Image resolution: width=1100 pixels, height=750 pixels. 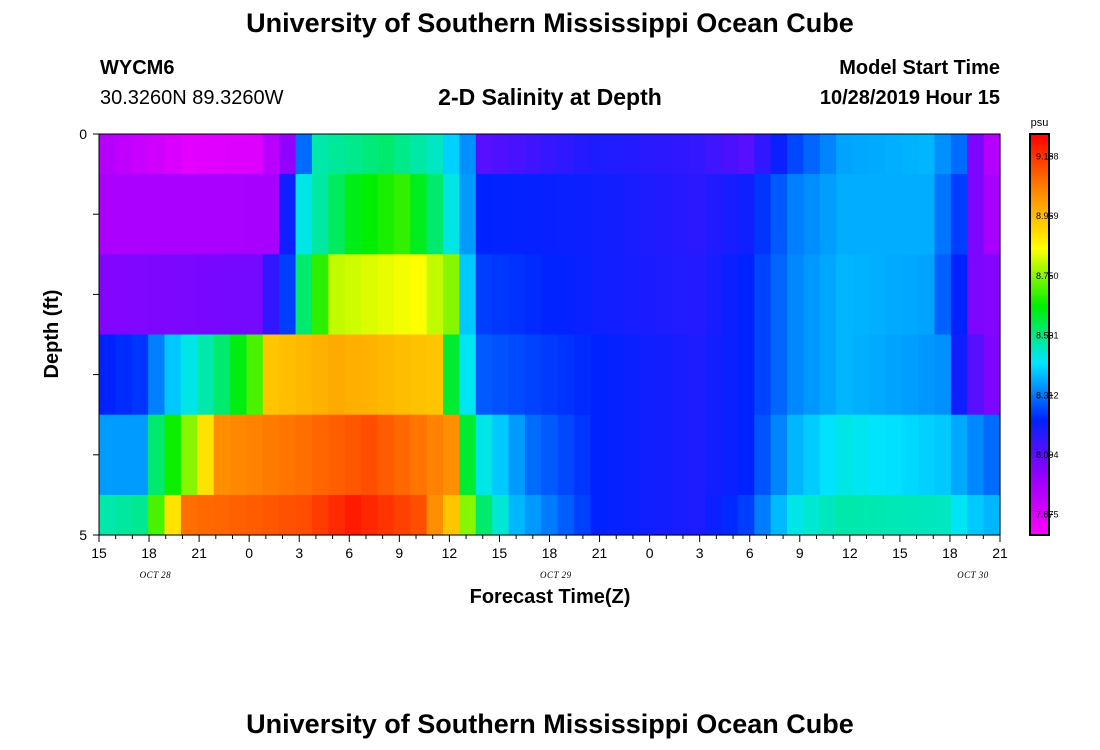 What do you see at coordinates (550, 597) in the screenshot?
I see `x-axis-title: Forecast Time(Z)` at bounding box center [550, 597].